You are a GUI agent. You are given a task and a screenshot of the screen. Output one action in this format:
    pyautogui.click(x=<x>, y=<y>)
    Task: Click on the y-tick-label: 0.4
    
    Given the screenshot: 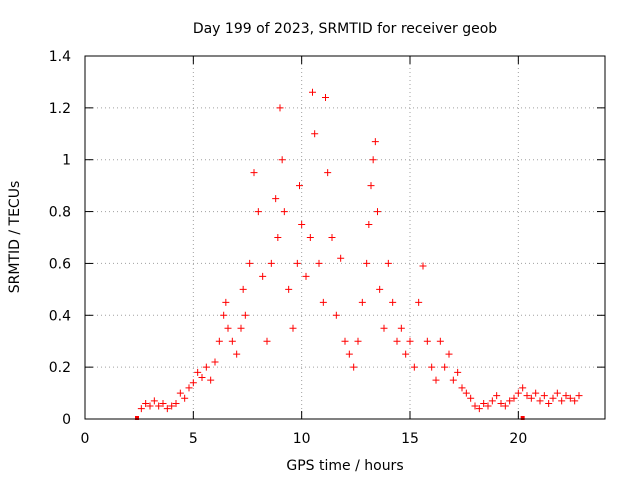 What is the action you would take?
    pyautogui.click(x=60, y=316)
    